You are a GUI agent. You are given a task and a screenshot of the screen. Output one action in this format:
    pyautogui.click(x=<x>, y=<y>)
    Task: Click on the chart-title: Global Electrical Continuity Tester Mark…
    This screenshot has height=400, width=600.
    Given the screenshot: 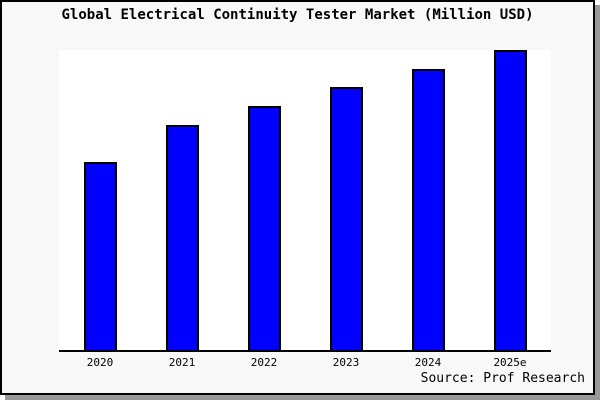 What is the action you would take?
    pyautogui.click(x=297, y=15)
    